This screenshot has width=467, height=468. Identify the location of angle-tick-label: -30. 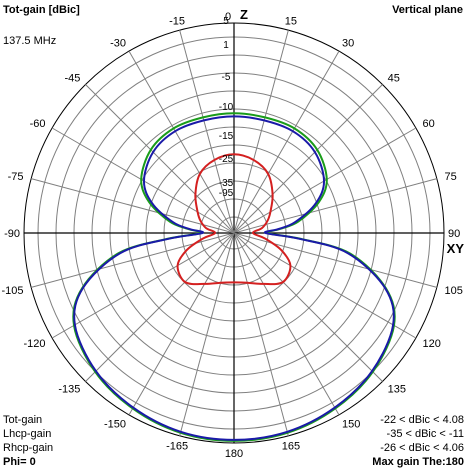
(118, 44).